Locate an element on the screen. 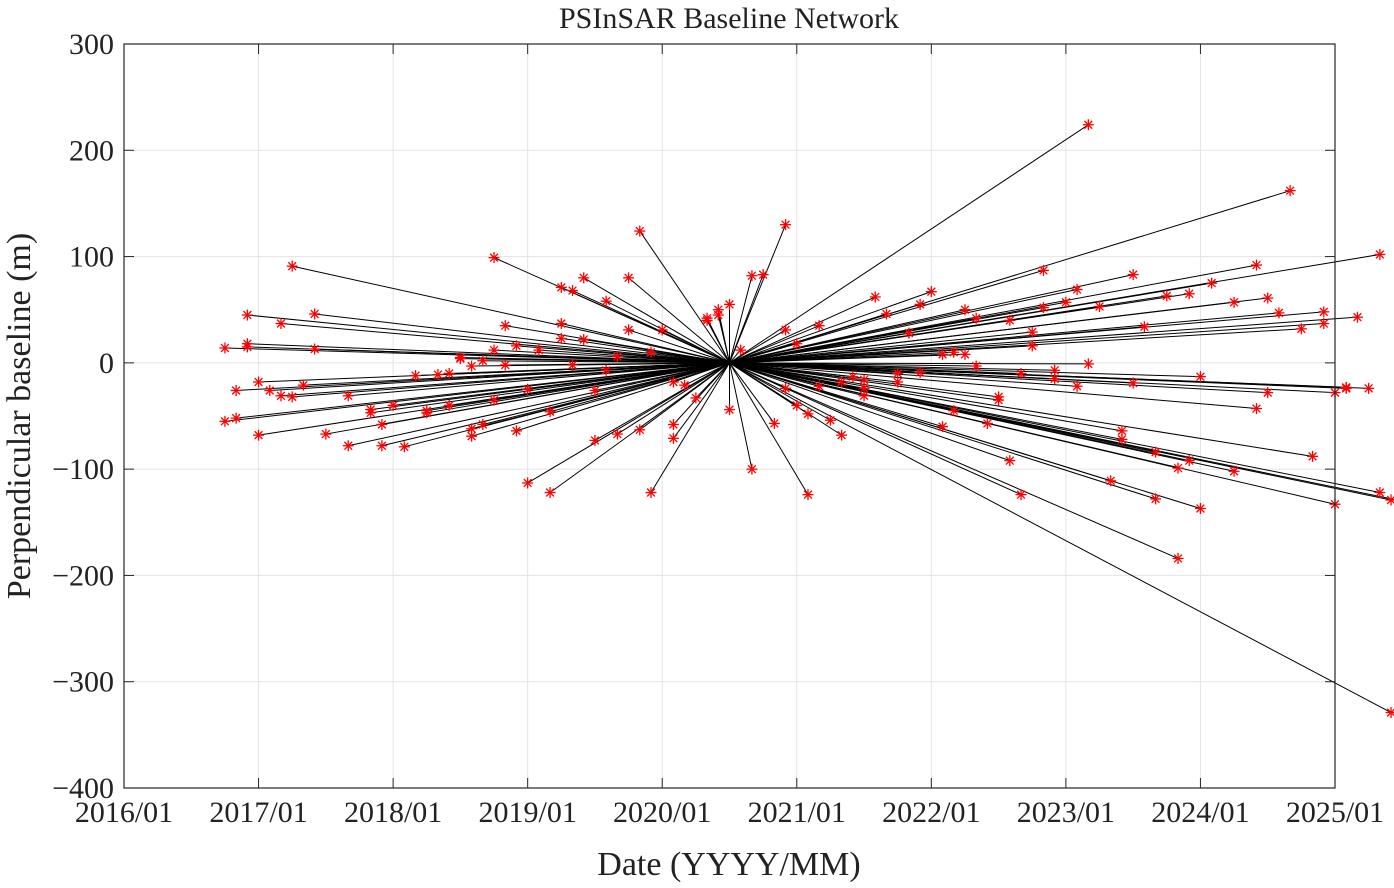  y-tick-label: 300 is located at coordinates (91, 44).